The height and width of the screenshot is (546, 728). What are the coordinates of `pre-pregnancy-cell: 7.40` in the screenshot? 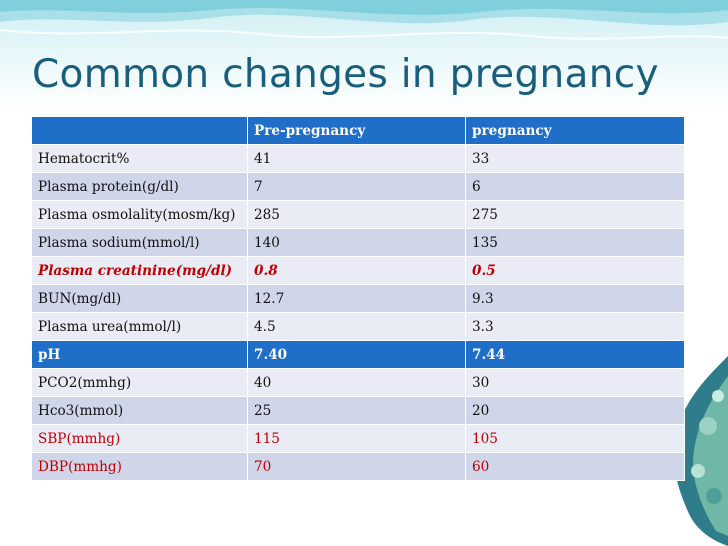 It's located at (356, 354).